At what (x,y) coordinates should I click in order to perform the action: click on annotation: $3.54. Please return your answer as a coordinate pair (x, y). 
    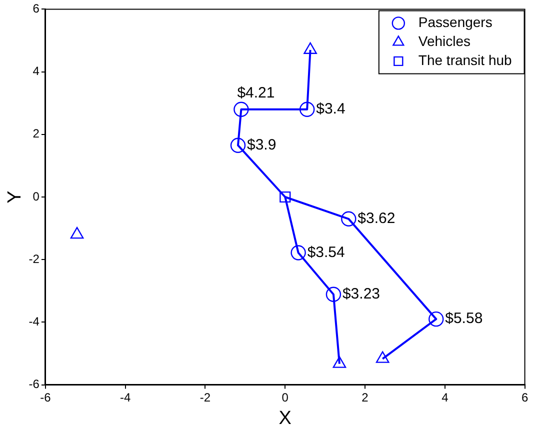
    Looking at the image, I should click on (326, 252).